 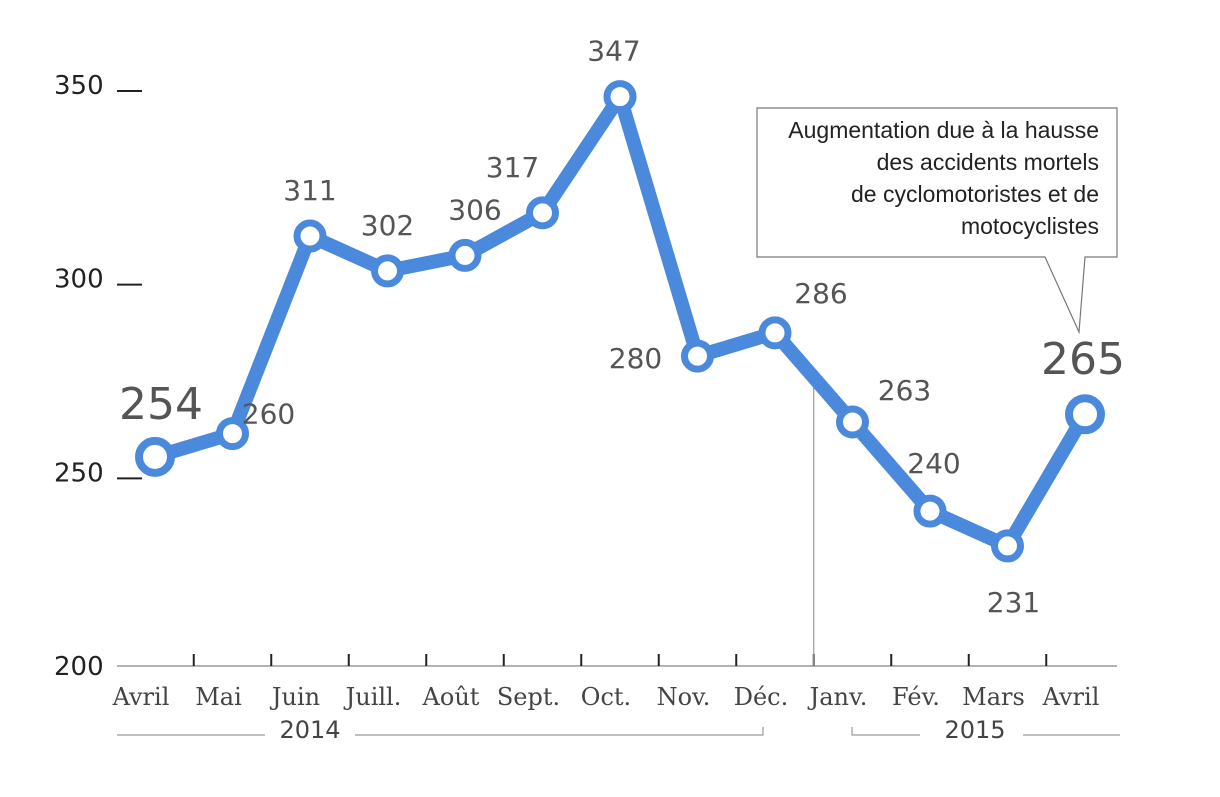 What do you see at coordinates (372, 697) in the screenshot?
I see `x-tick-label: Juill.` at bounding box center [372, 697].